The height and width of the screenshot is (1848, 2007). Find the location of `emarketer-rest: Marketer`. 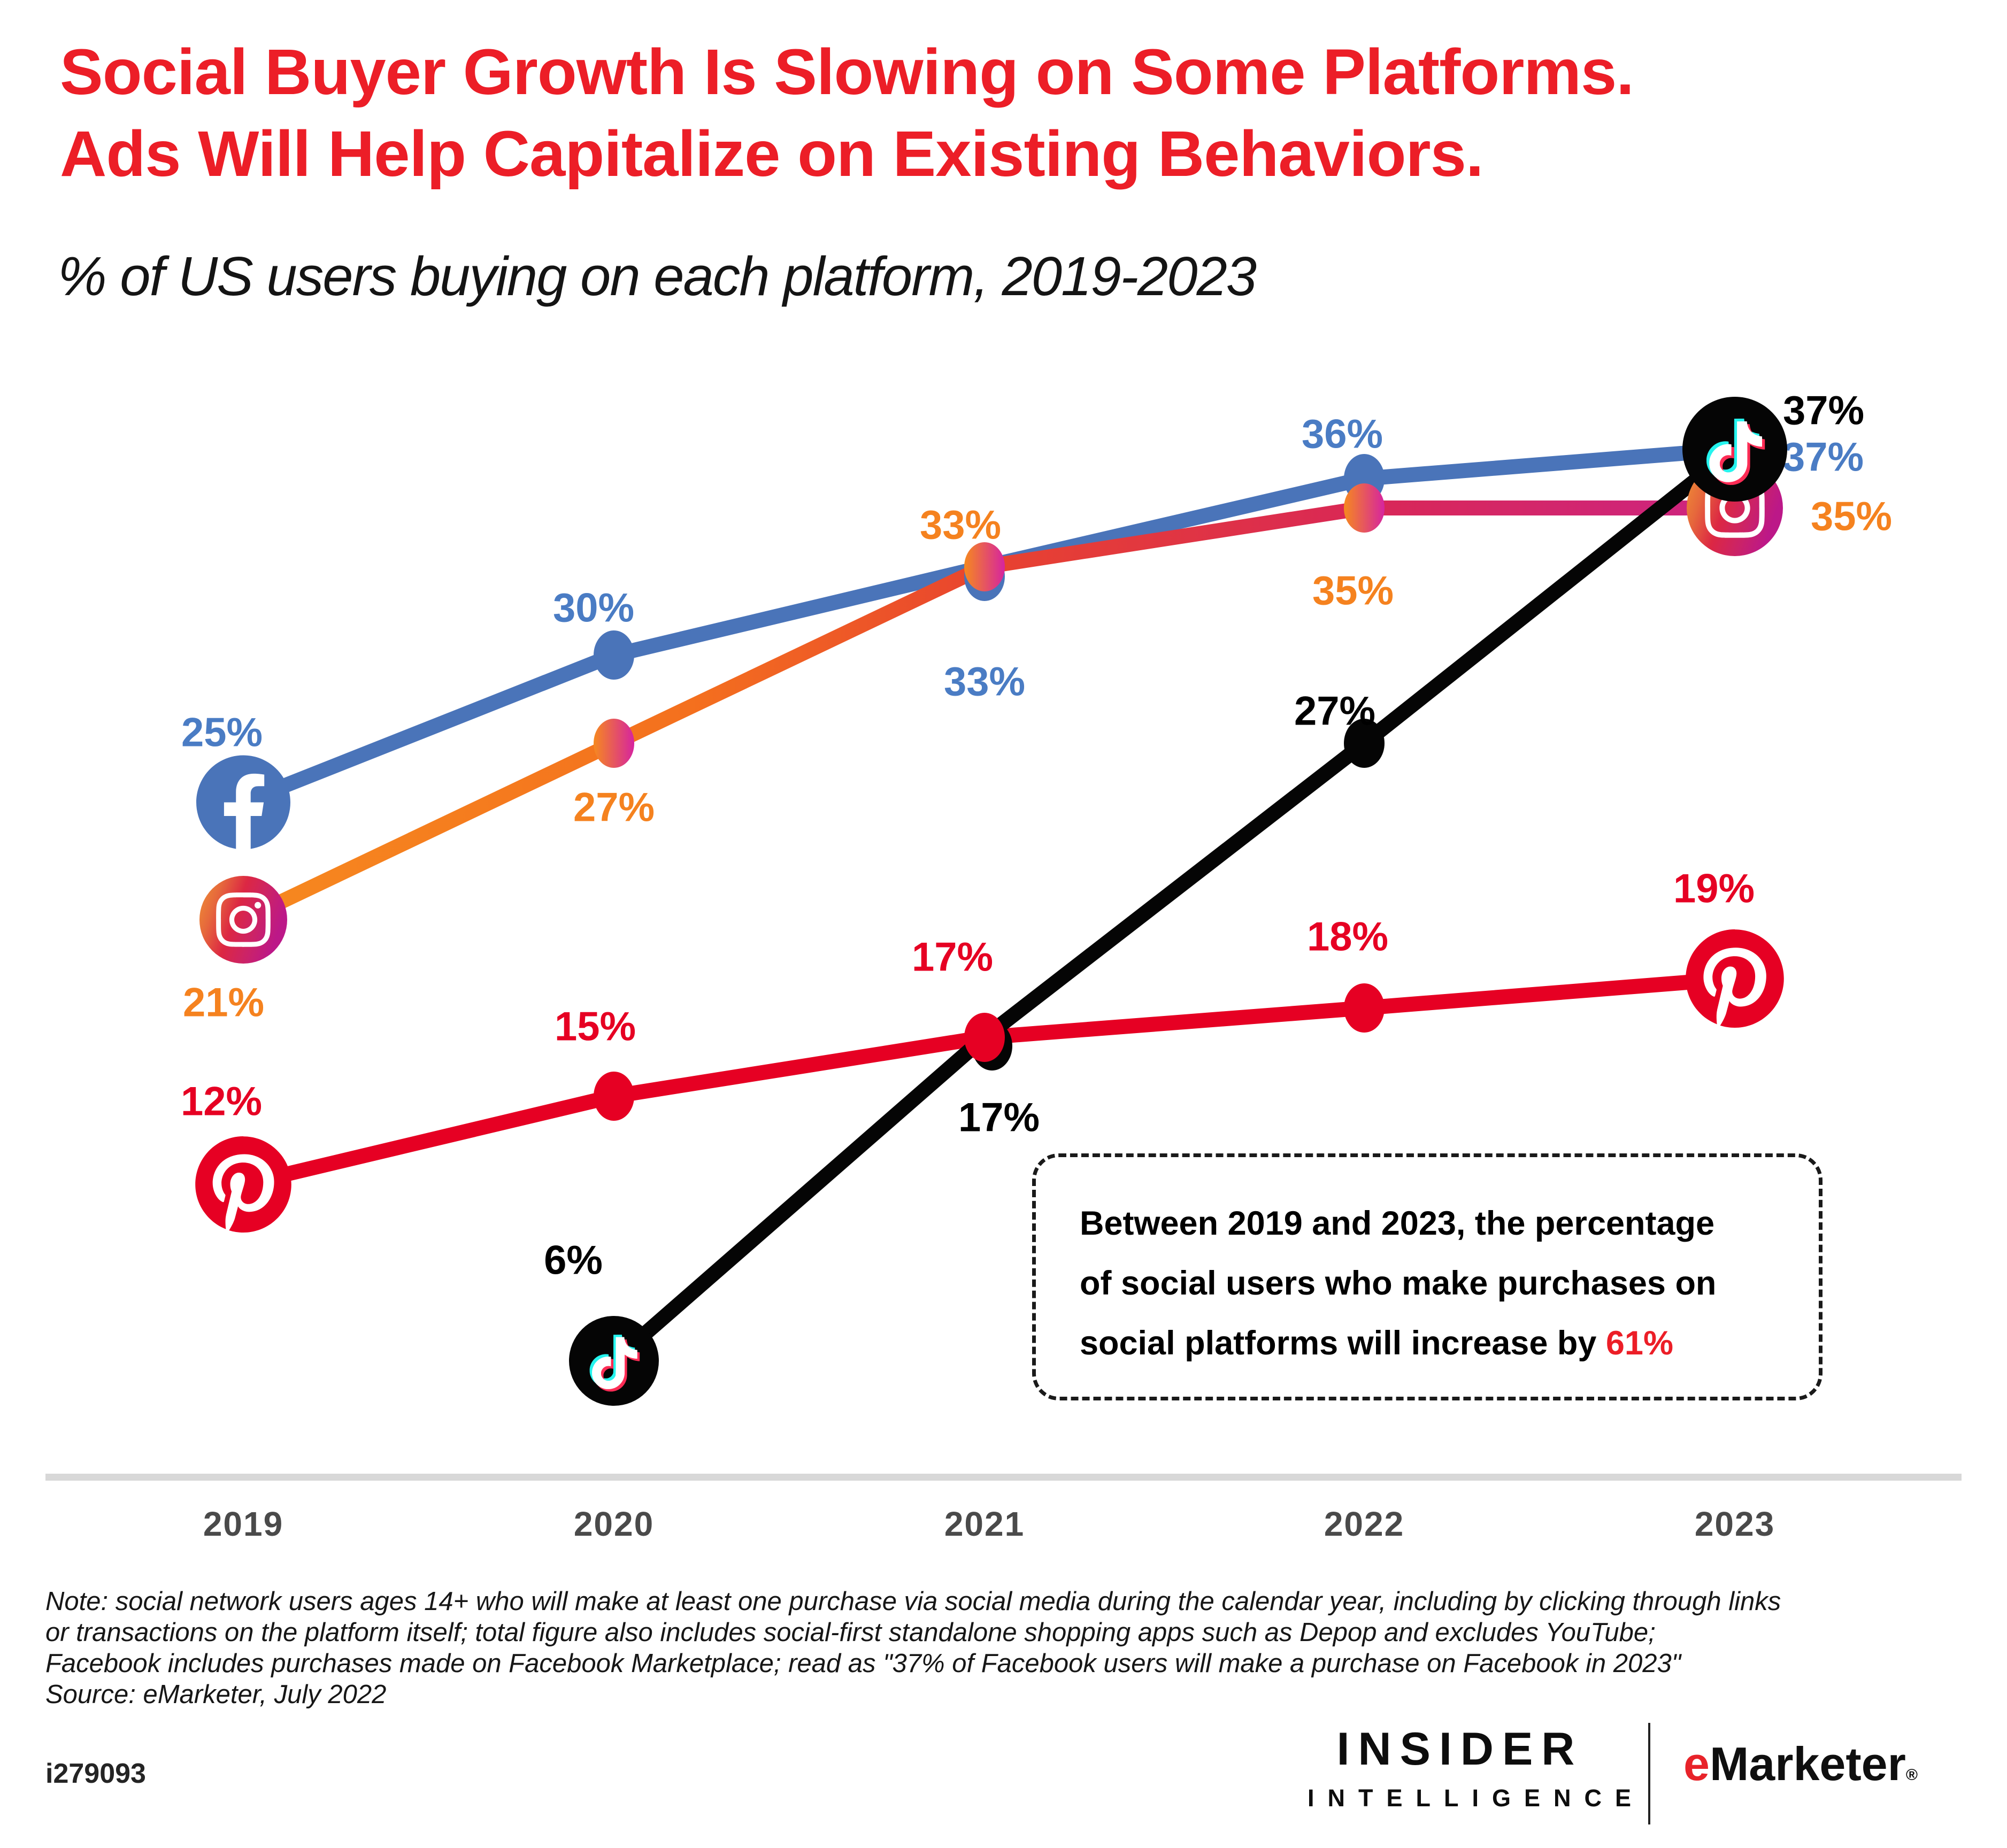

emarketer-rest: Marketer is located at coordinates (1807, 1763).